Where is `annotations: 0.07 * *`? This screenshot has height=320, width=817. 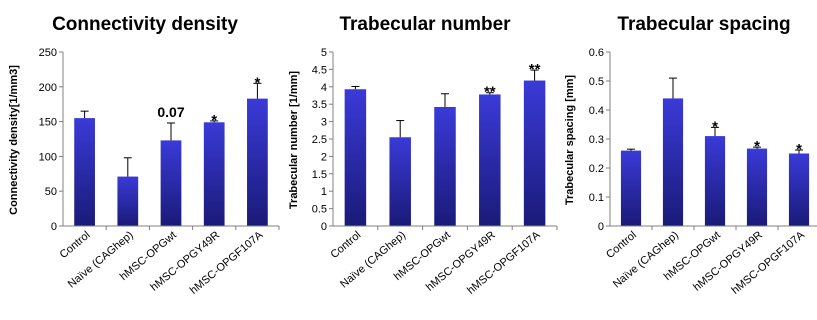
annotations: 0.07 * * is located at coordinates (208, 101).